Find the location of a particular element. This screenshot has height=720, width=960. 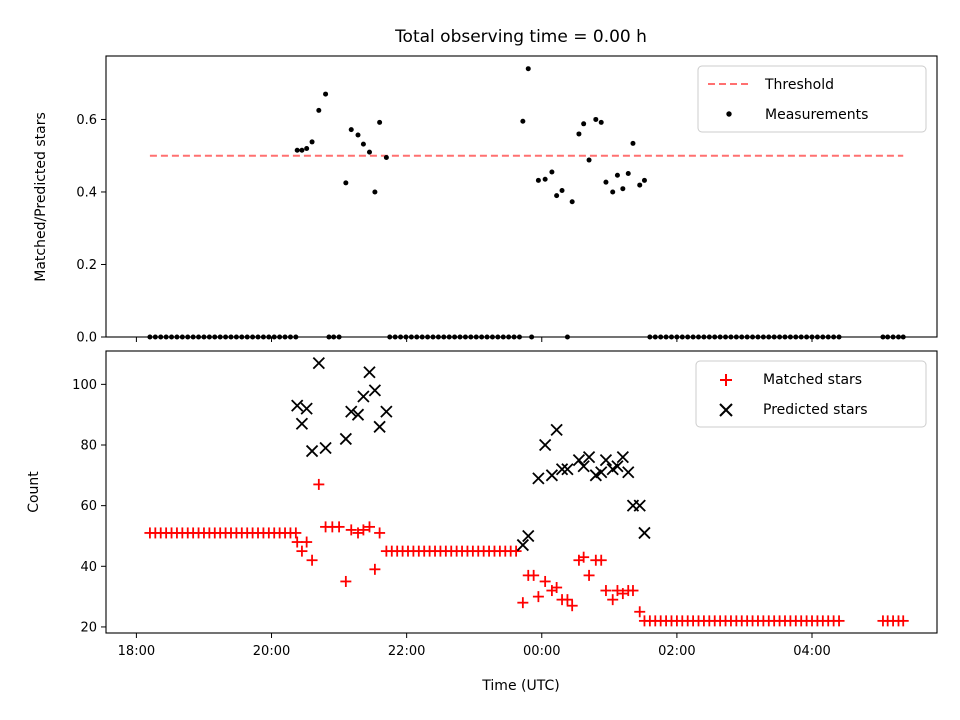

legend-matched-swatch is located at coordinates (726, 380).